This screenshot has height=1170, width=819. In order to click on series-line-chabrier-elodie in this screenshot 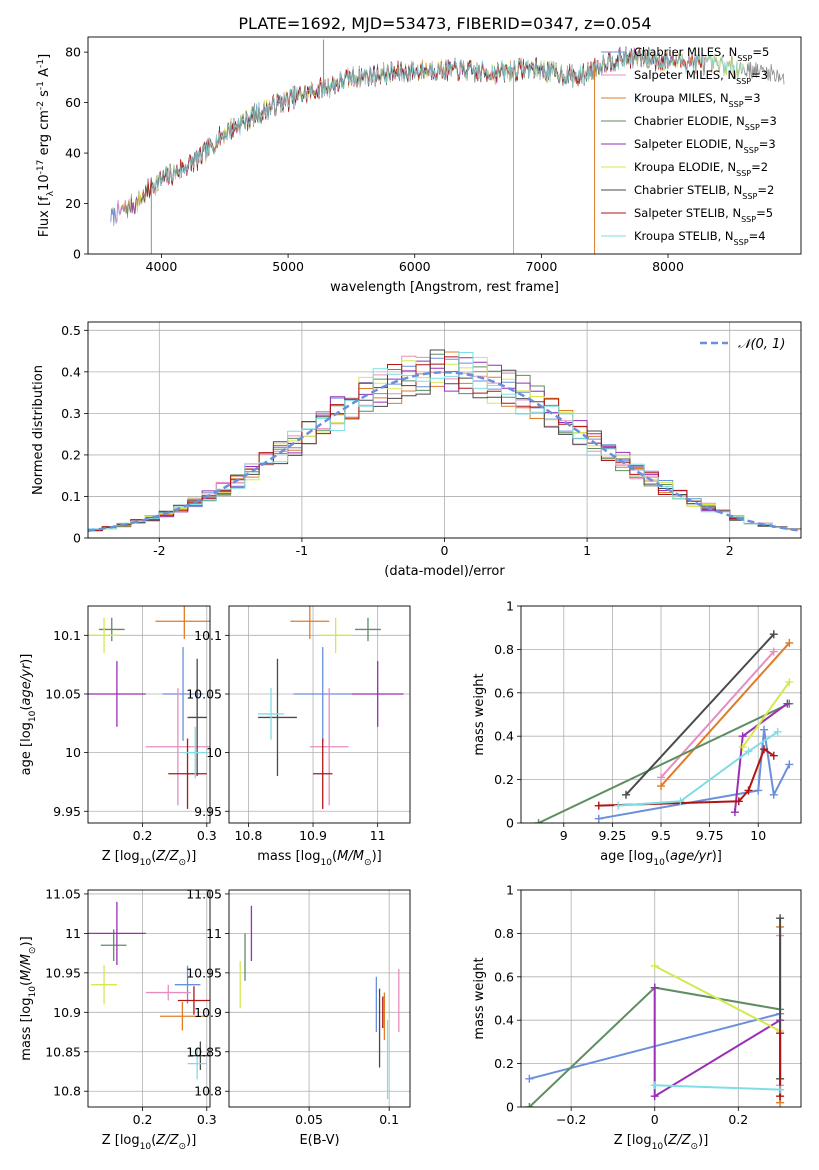, I will do `click(664, 762)`.